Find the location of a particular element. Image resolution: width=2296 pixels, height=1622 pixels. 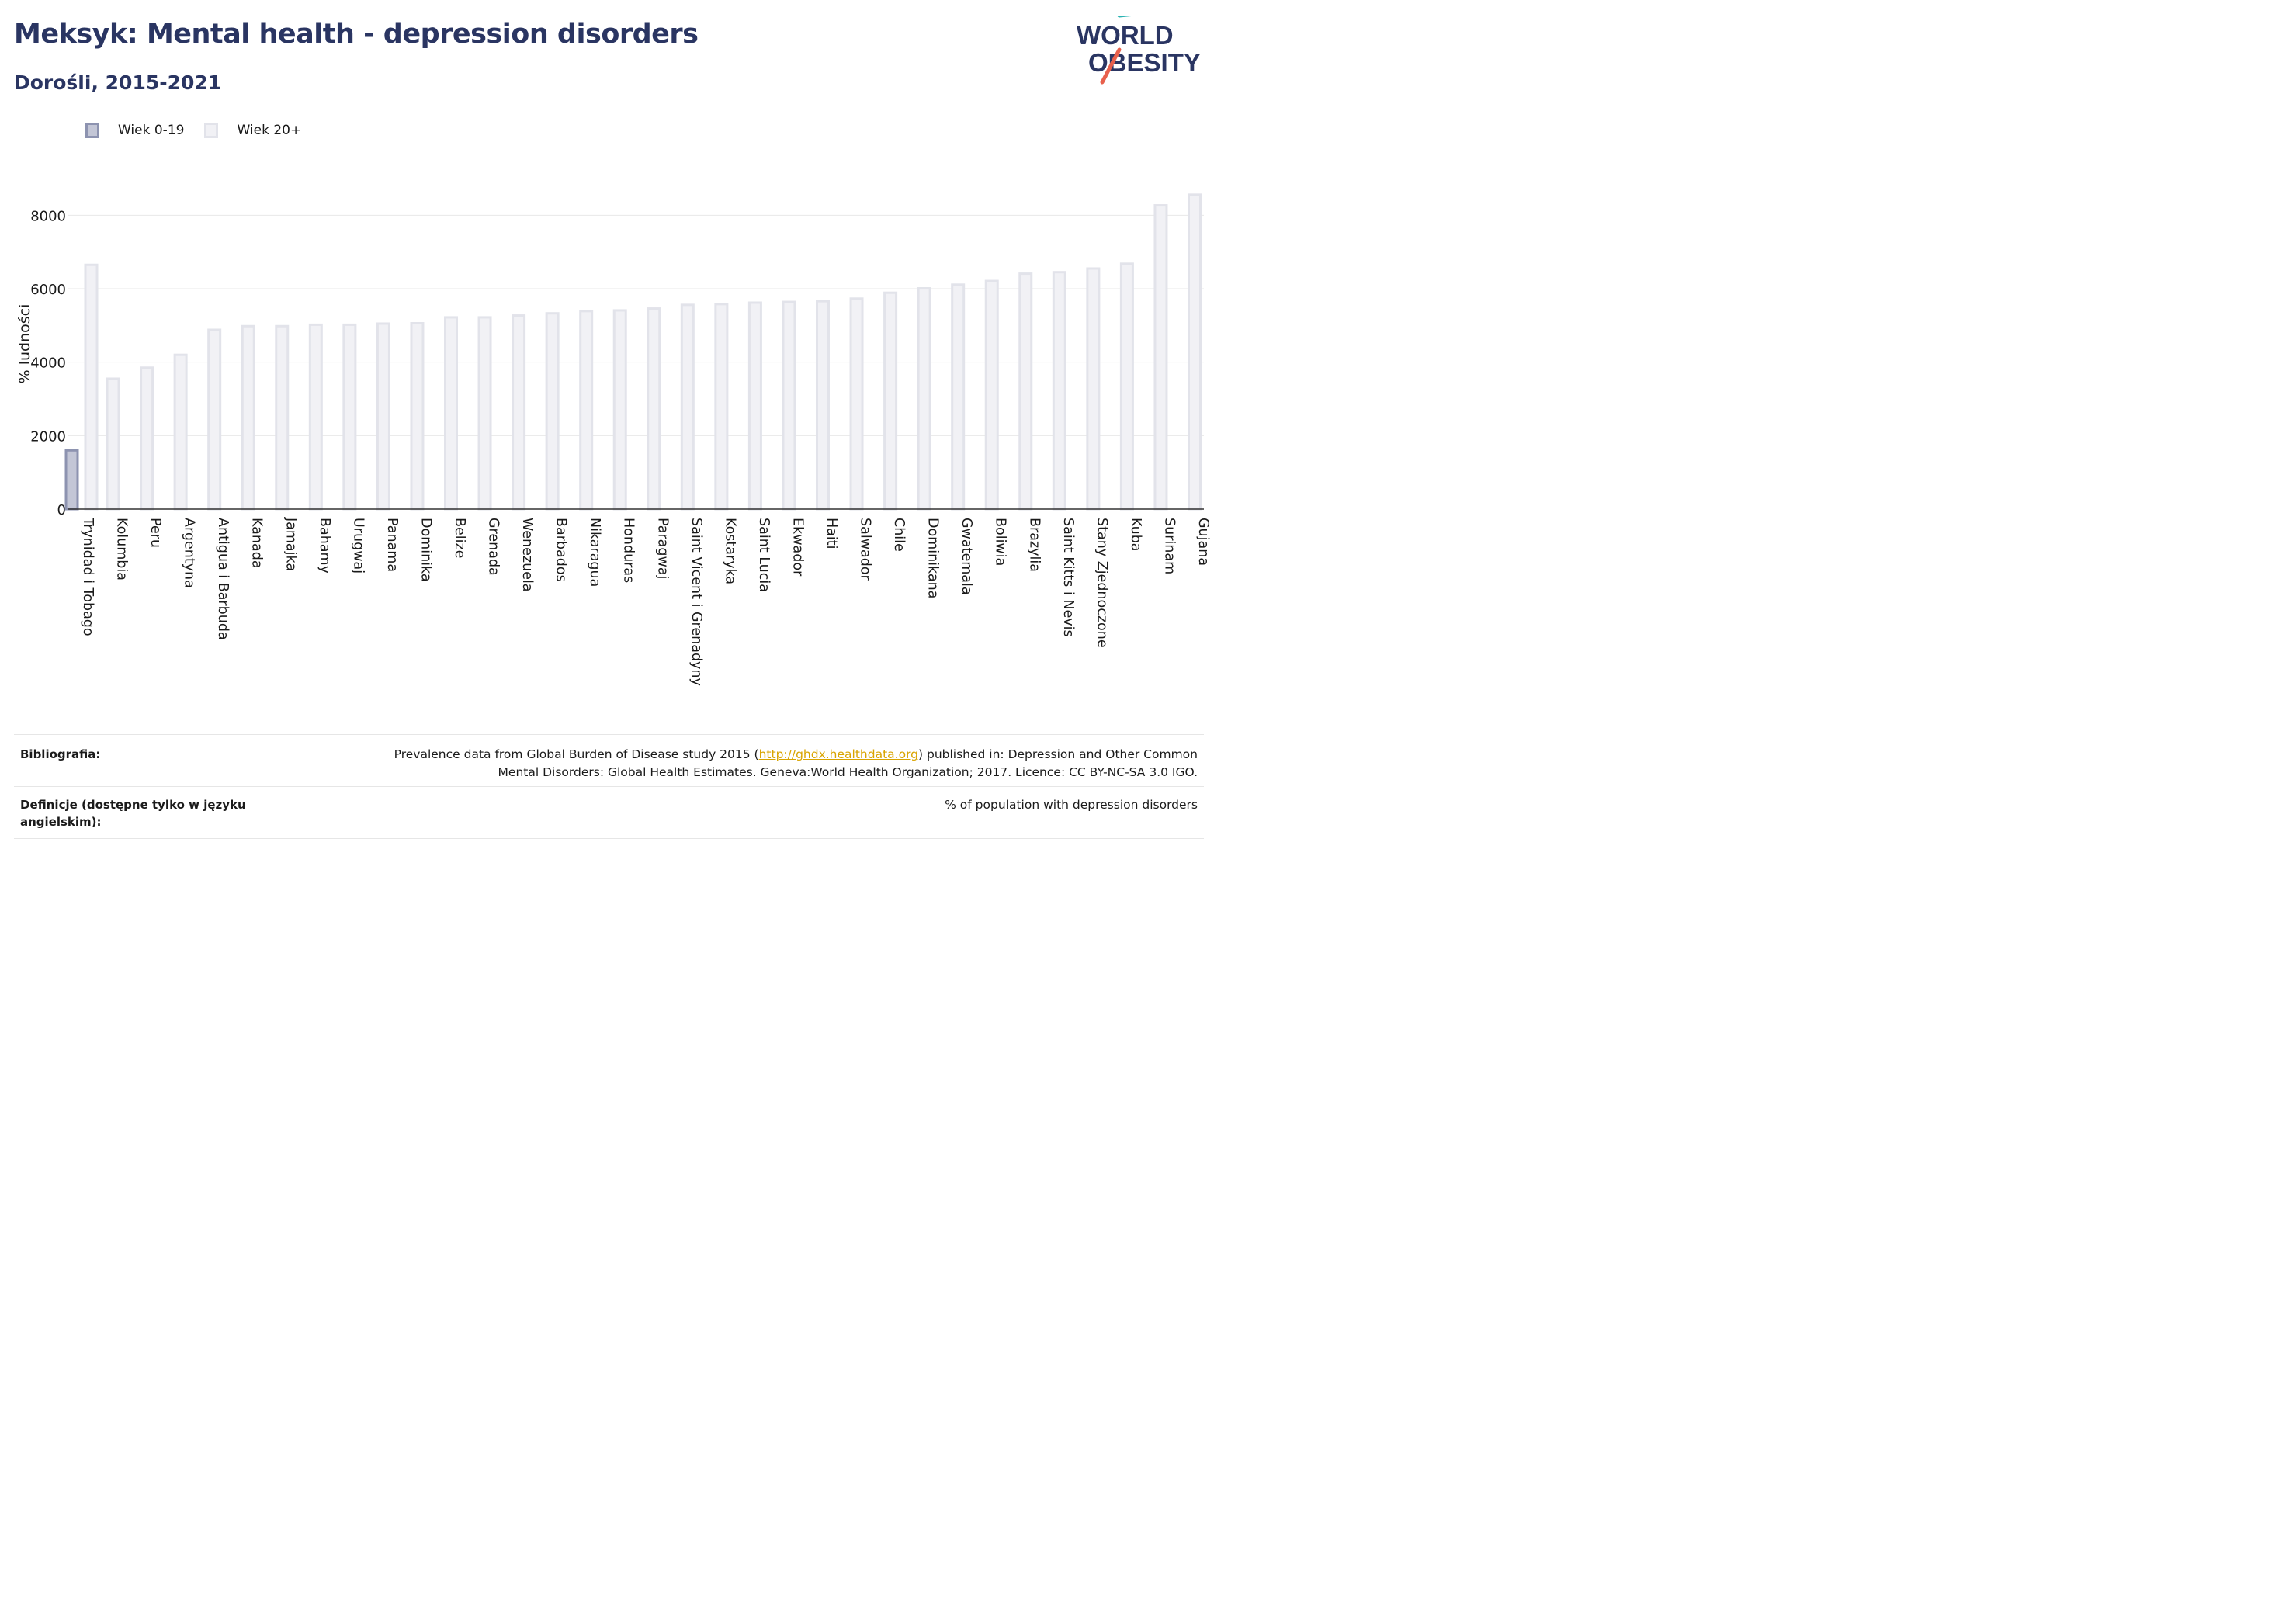

legend-label-wiek-20: Wiek 20+ is located at coordinates (269, 130).